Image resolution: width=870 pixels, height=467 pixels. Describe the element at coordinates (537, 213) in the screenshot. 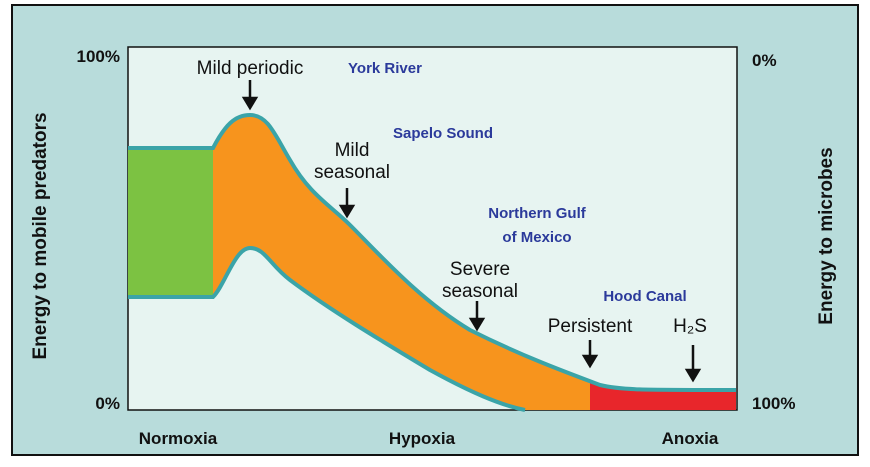

I see `place-label: Northern Gulf` at that location.